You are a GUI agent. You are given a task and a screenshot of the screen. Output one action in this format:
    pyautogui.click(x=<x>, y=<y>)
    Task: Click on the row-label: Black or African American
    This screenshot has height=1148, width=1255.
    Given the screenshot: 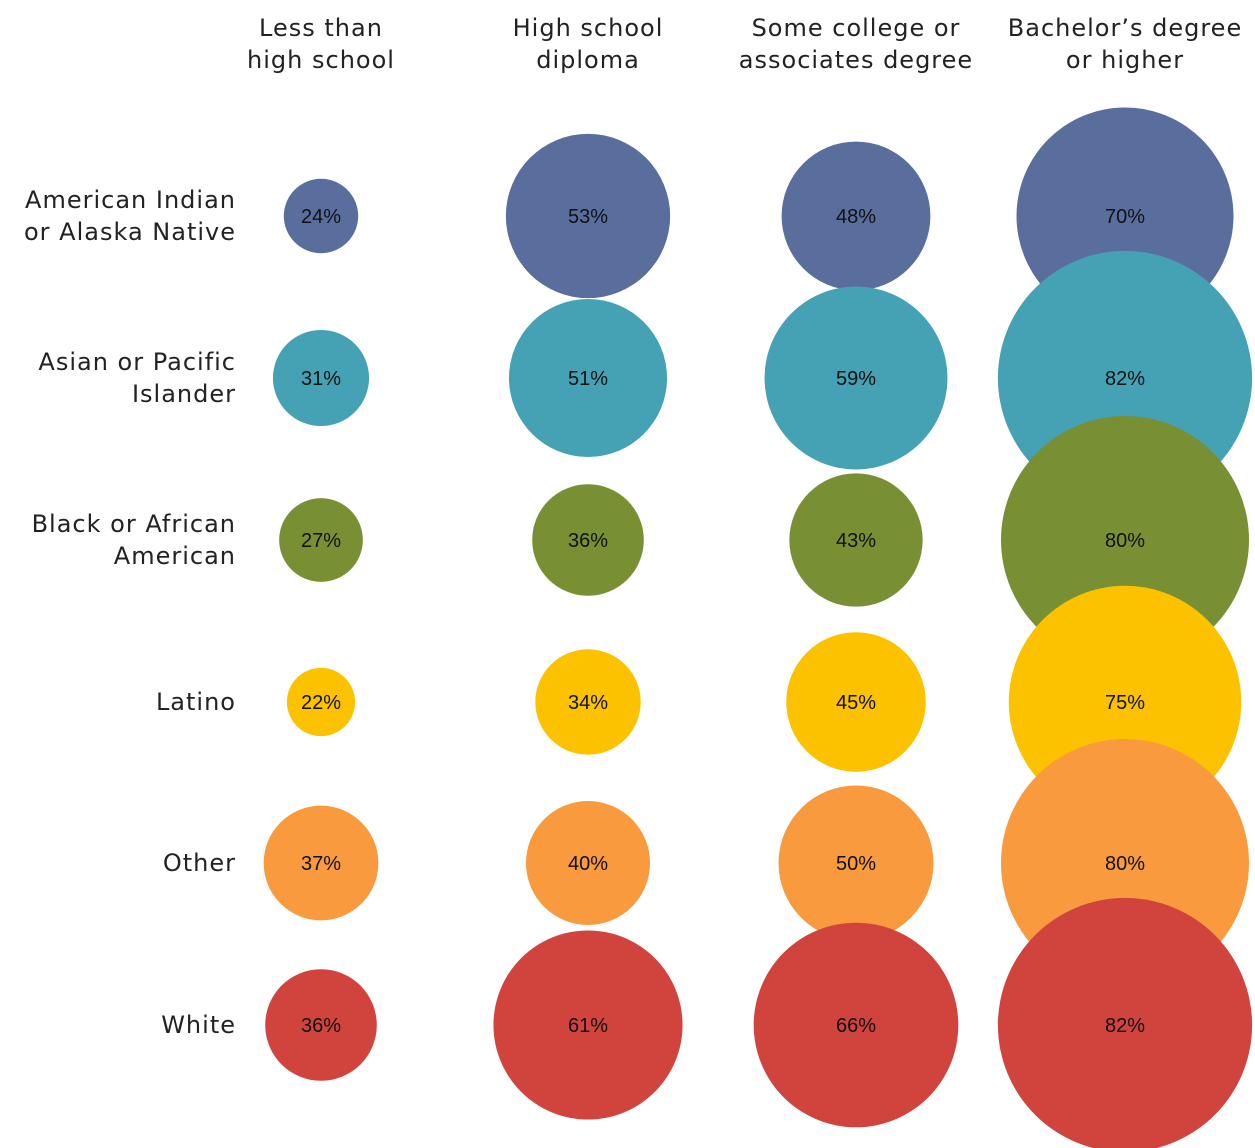 What is the action you would take?
    pyautogui.click(x=134, y=540)
    